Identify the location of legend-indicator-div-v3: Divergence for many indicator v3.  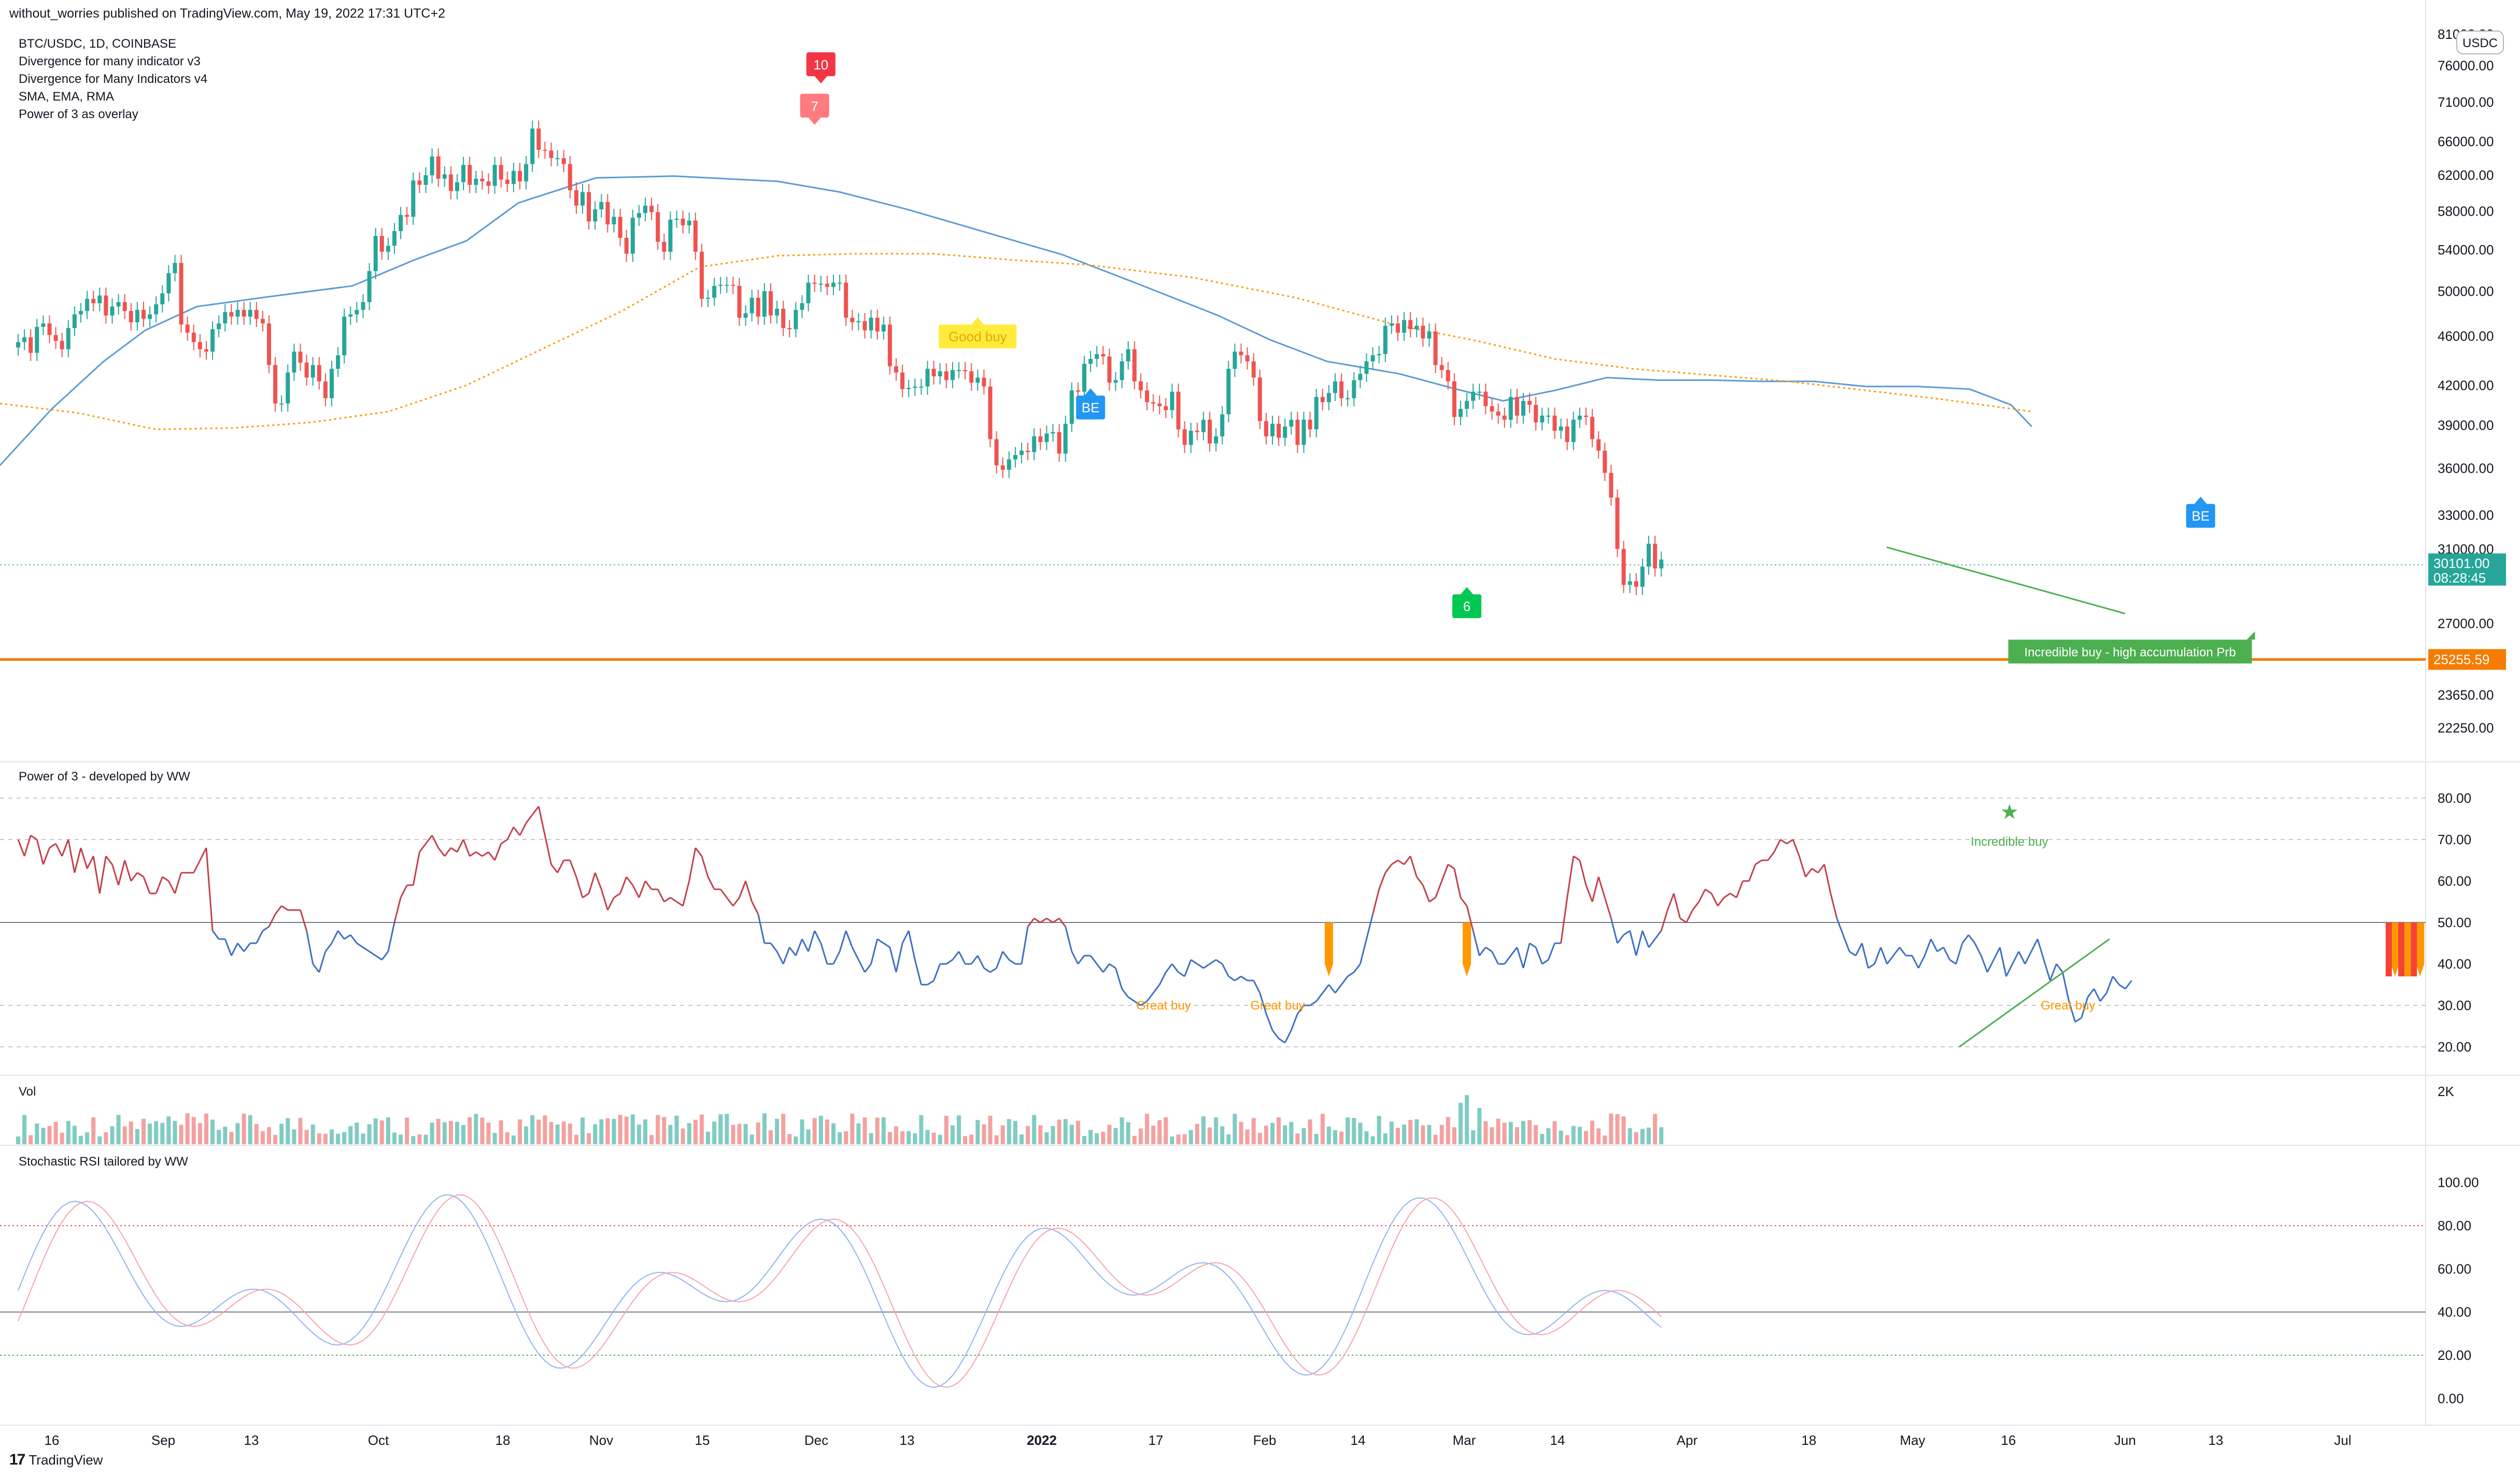
(110, 61).